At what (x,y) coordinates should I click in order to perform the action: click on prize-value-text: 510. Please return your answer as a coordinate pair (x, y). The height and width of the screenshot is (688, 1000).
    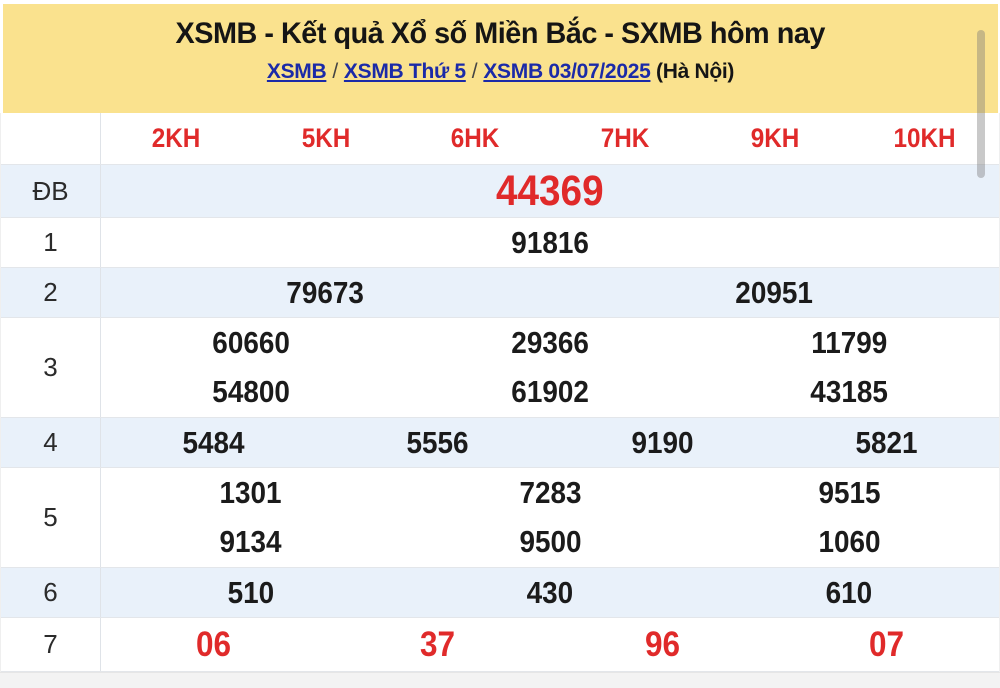
    Looking at the image, I should click on (250, 592).